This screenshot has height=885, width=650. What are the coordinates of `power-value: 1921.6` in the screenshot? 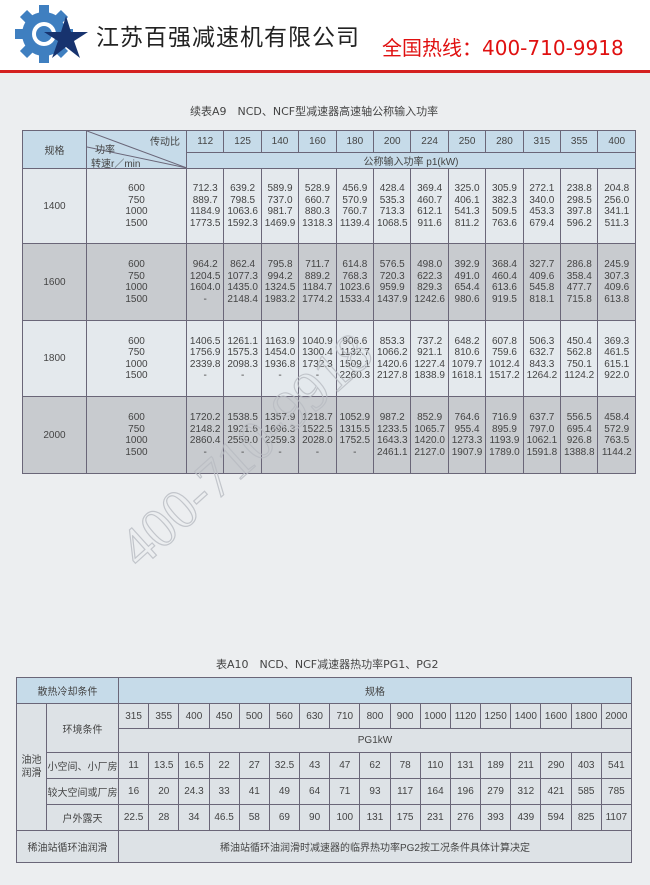 It's located at (242, 429).